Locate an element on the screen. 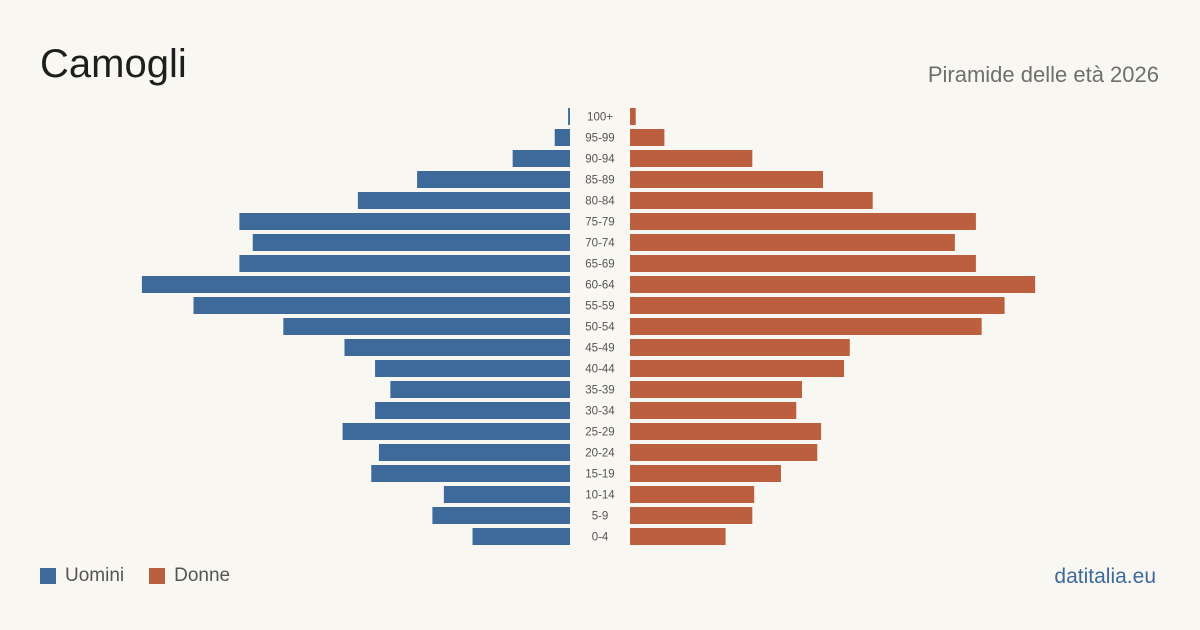 Image resolution: width=1200 pixels, height=630 pixels. age-label-70-74: 70-74 is located at coordinates (600, 244).